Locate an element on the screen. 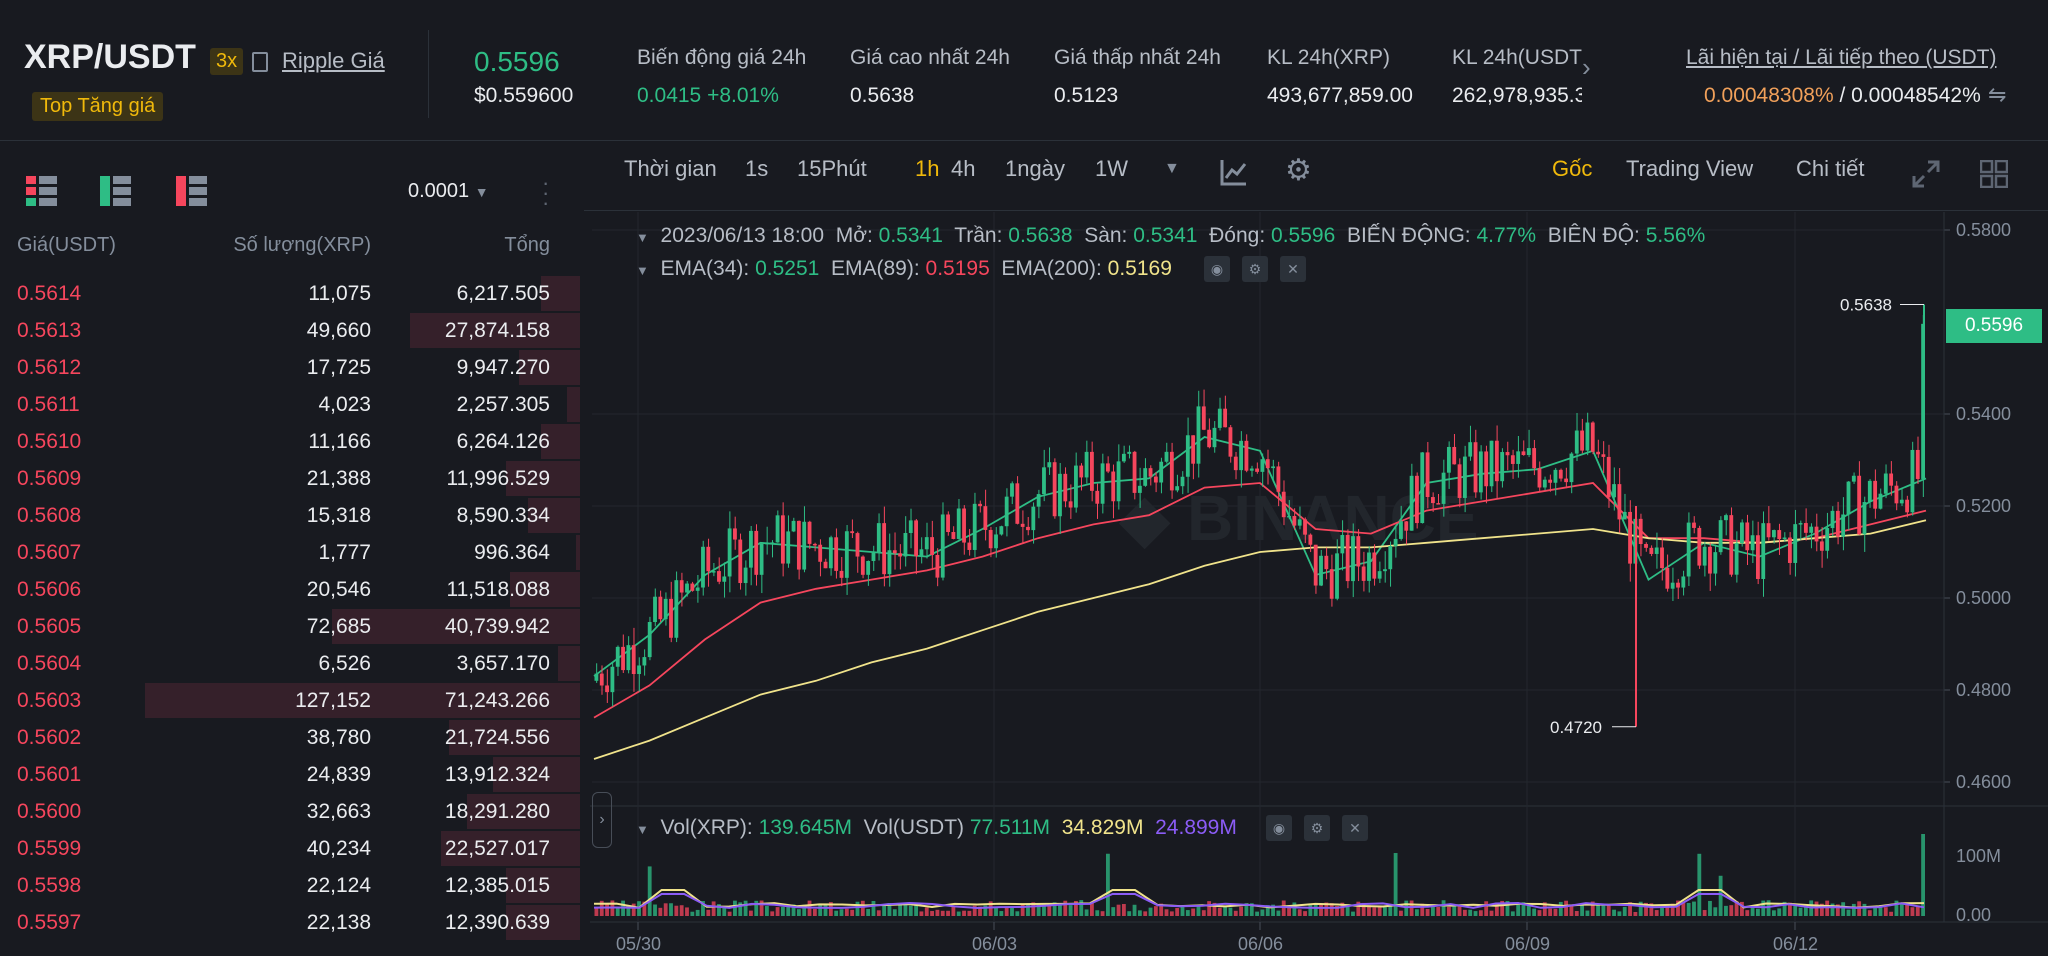  row-qty: 32,663 is located at coordinates (338, 811).